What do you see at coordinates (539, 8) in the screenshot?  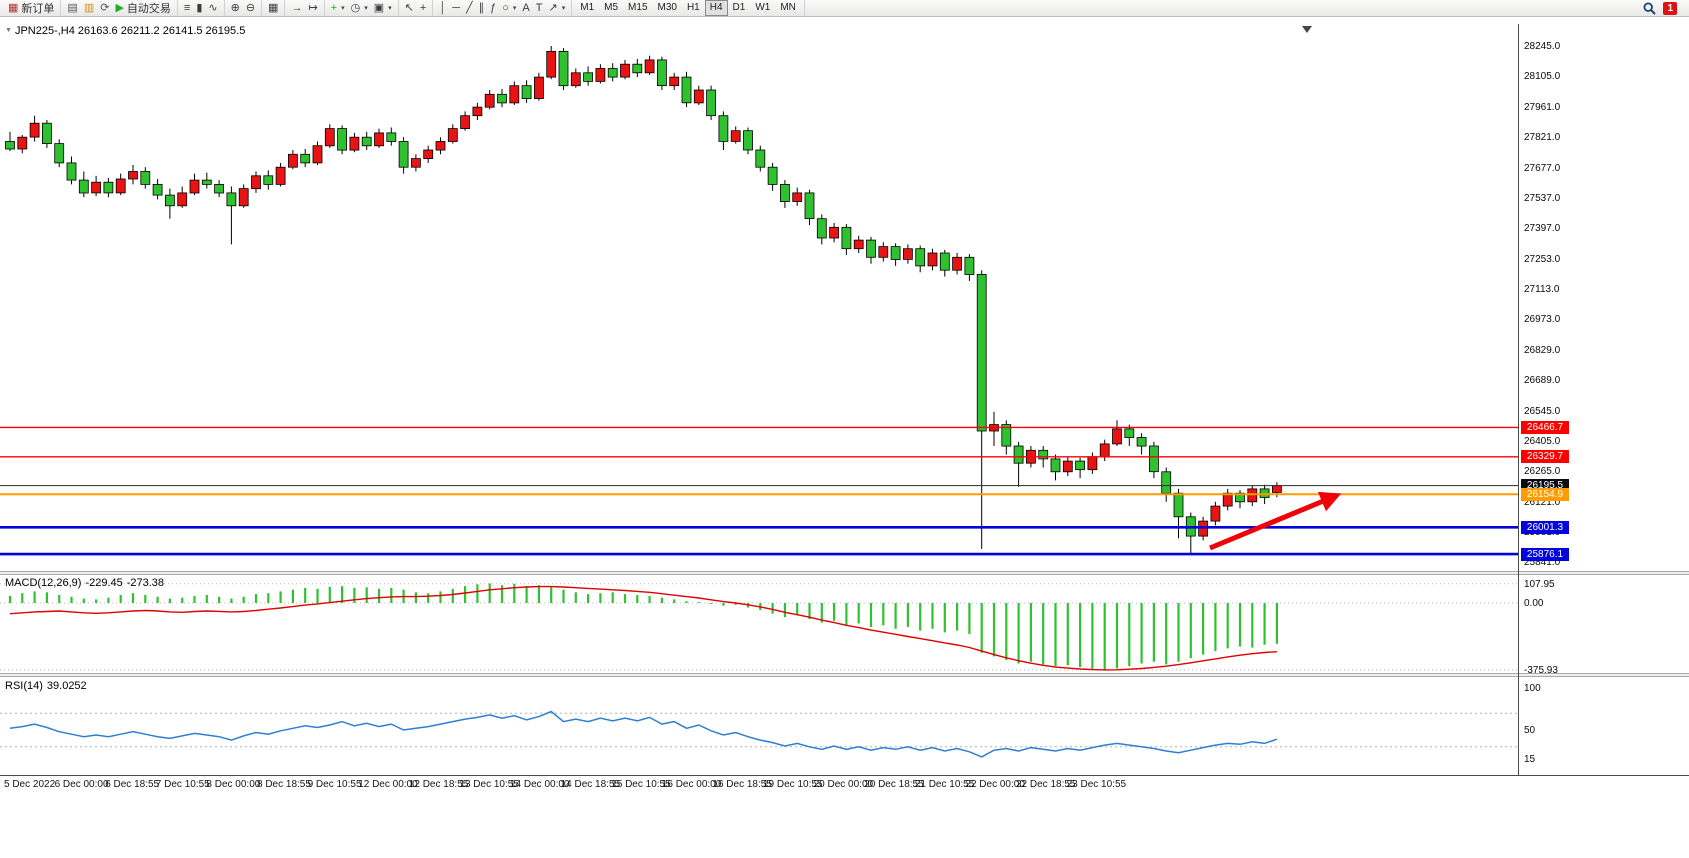 I see `text-label-button: T` at bounding box center [539, 8].